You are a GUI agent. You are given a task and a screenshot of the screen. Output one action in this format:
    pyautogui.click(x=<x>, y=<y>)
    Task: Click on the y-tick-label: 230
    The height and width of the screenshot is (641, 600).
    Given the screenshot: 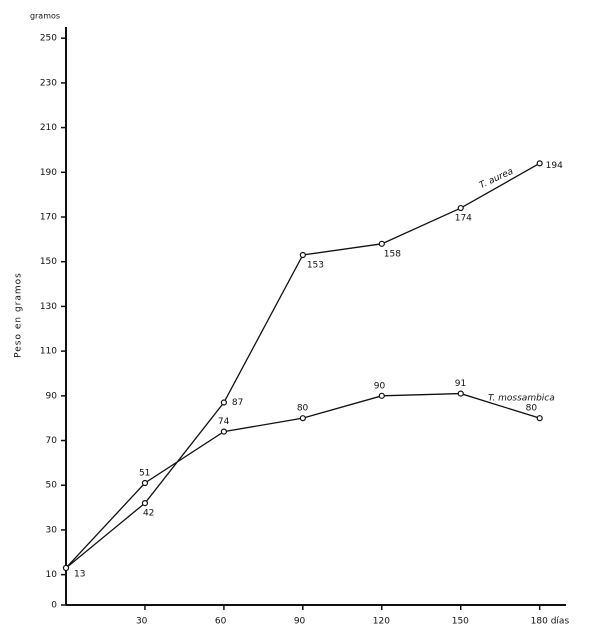 What is the action you would take?
    pyautogui.click(x=48, y=83)
    